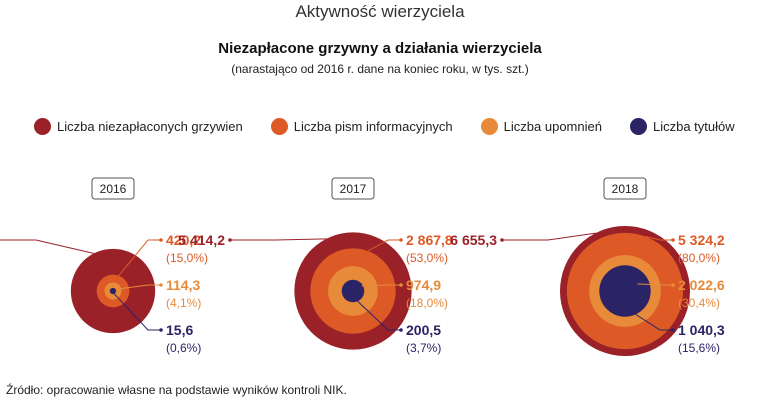  I want to click on value-label: 6 655,3, so click(473, 240).